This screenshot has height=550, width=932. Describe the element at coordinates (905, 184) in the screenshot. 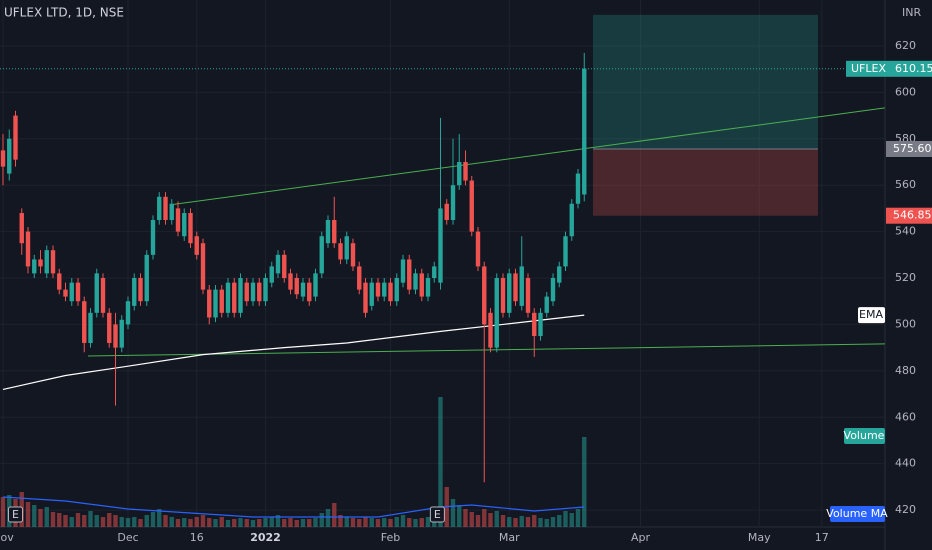

I see `y-tick-label: 560` at that location.